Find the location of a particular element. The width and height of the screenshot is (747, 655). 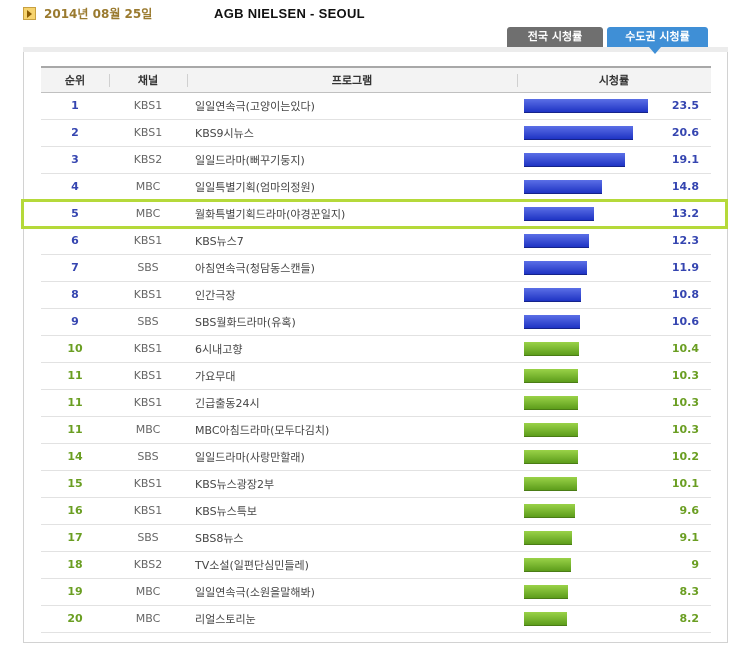

rating-value: 9.6 is located at coordinates (689, 510).